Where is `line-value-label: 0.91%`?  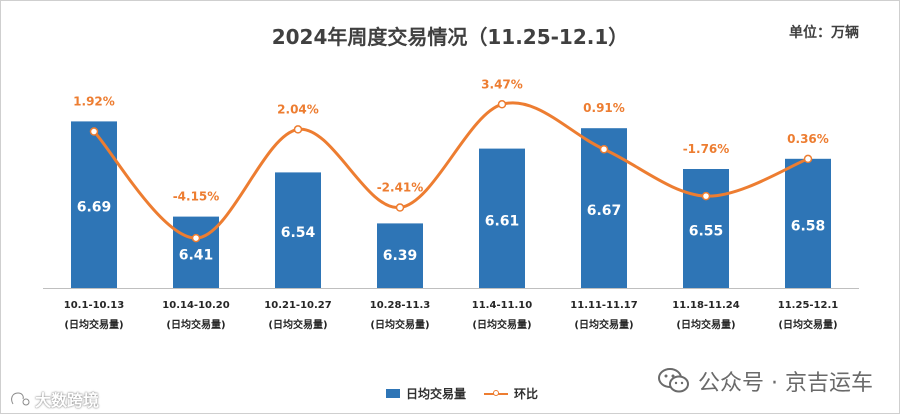
line-value-label: 0.91% is located at coordinates (604, 108).